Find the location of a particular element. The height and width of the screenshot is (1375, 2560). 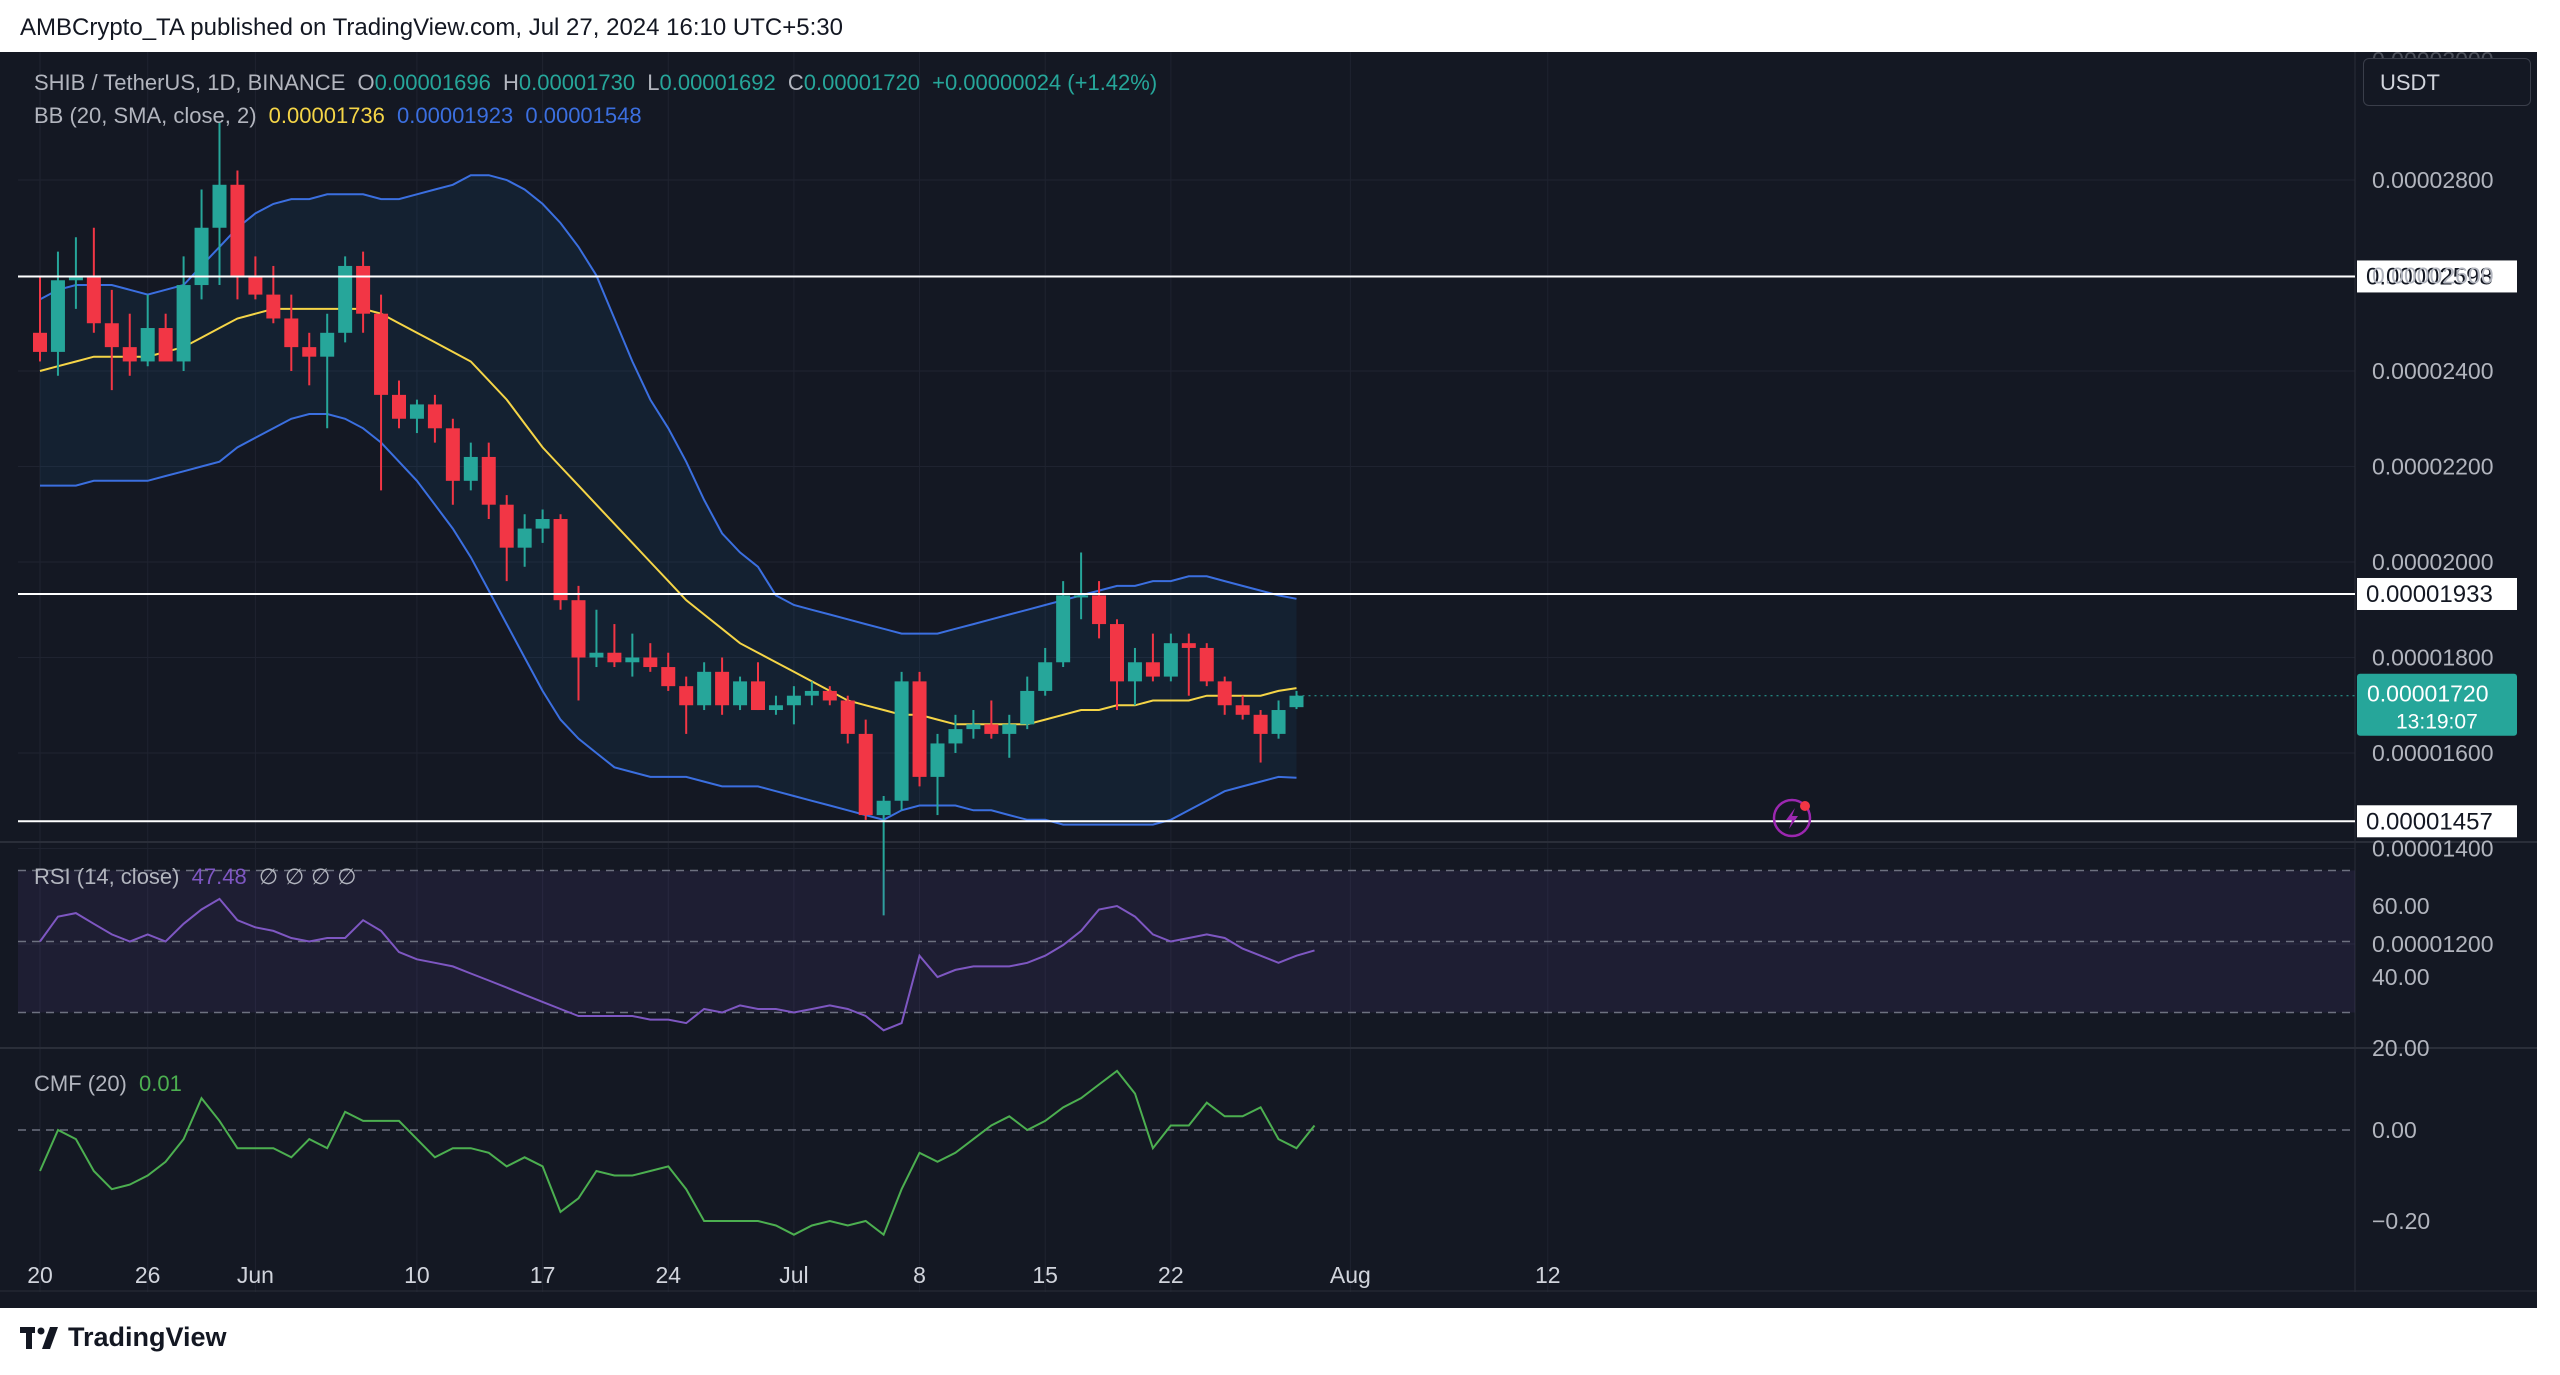

rsi-legend: RSI (14, close) 47.48 ∅ ∅ ∅ ∅ is located at coordinates (198, 877).